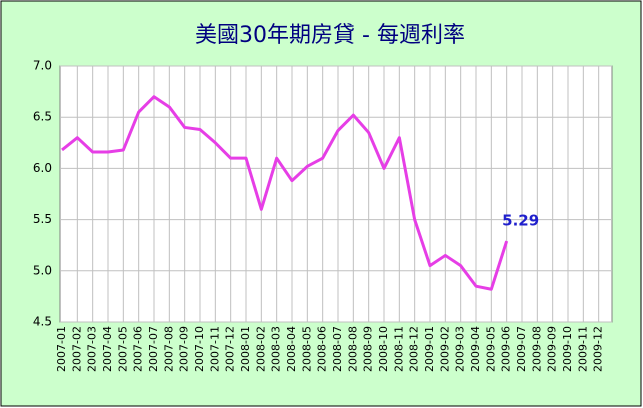  What do you see at coordinates (414, 349) in the screenshot?
I see `x-tick-label: 2008-12` at bounding box center [414, 349].